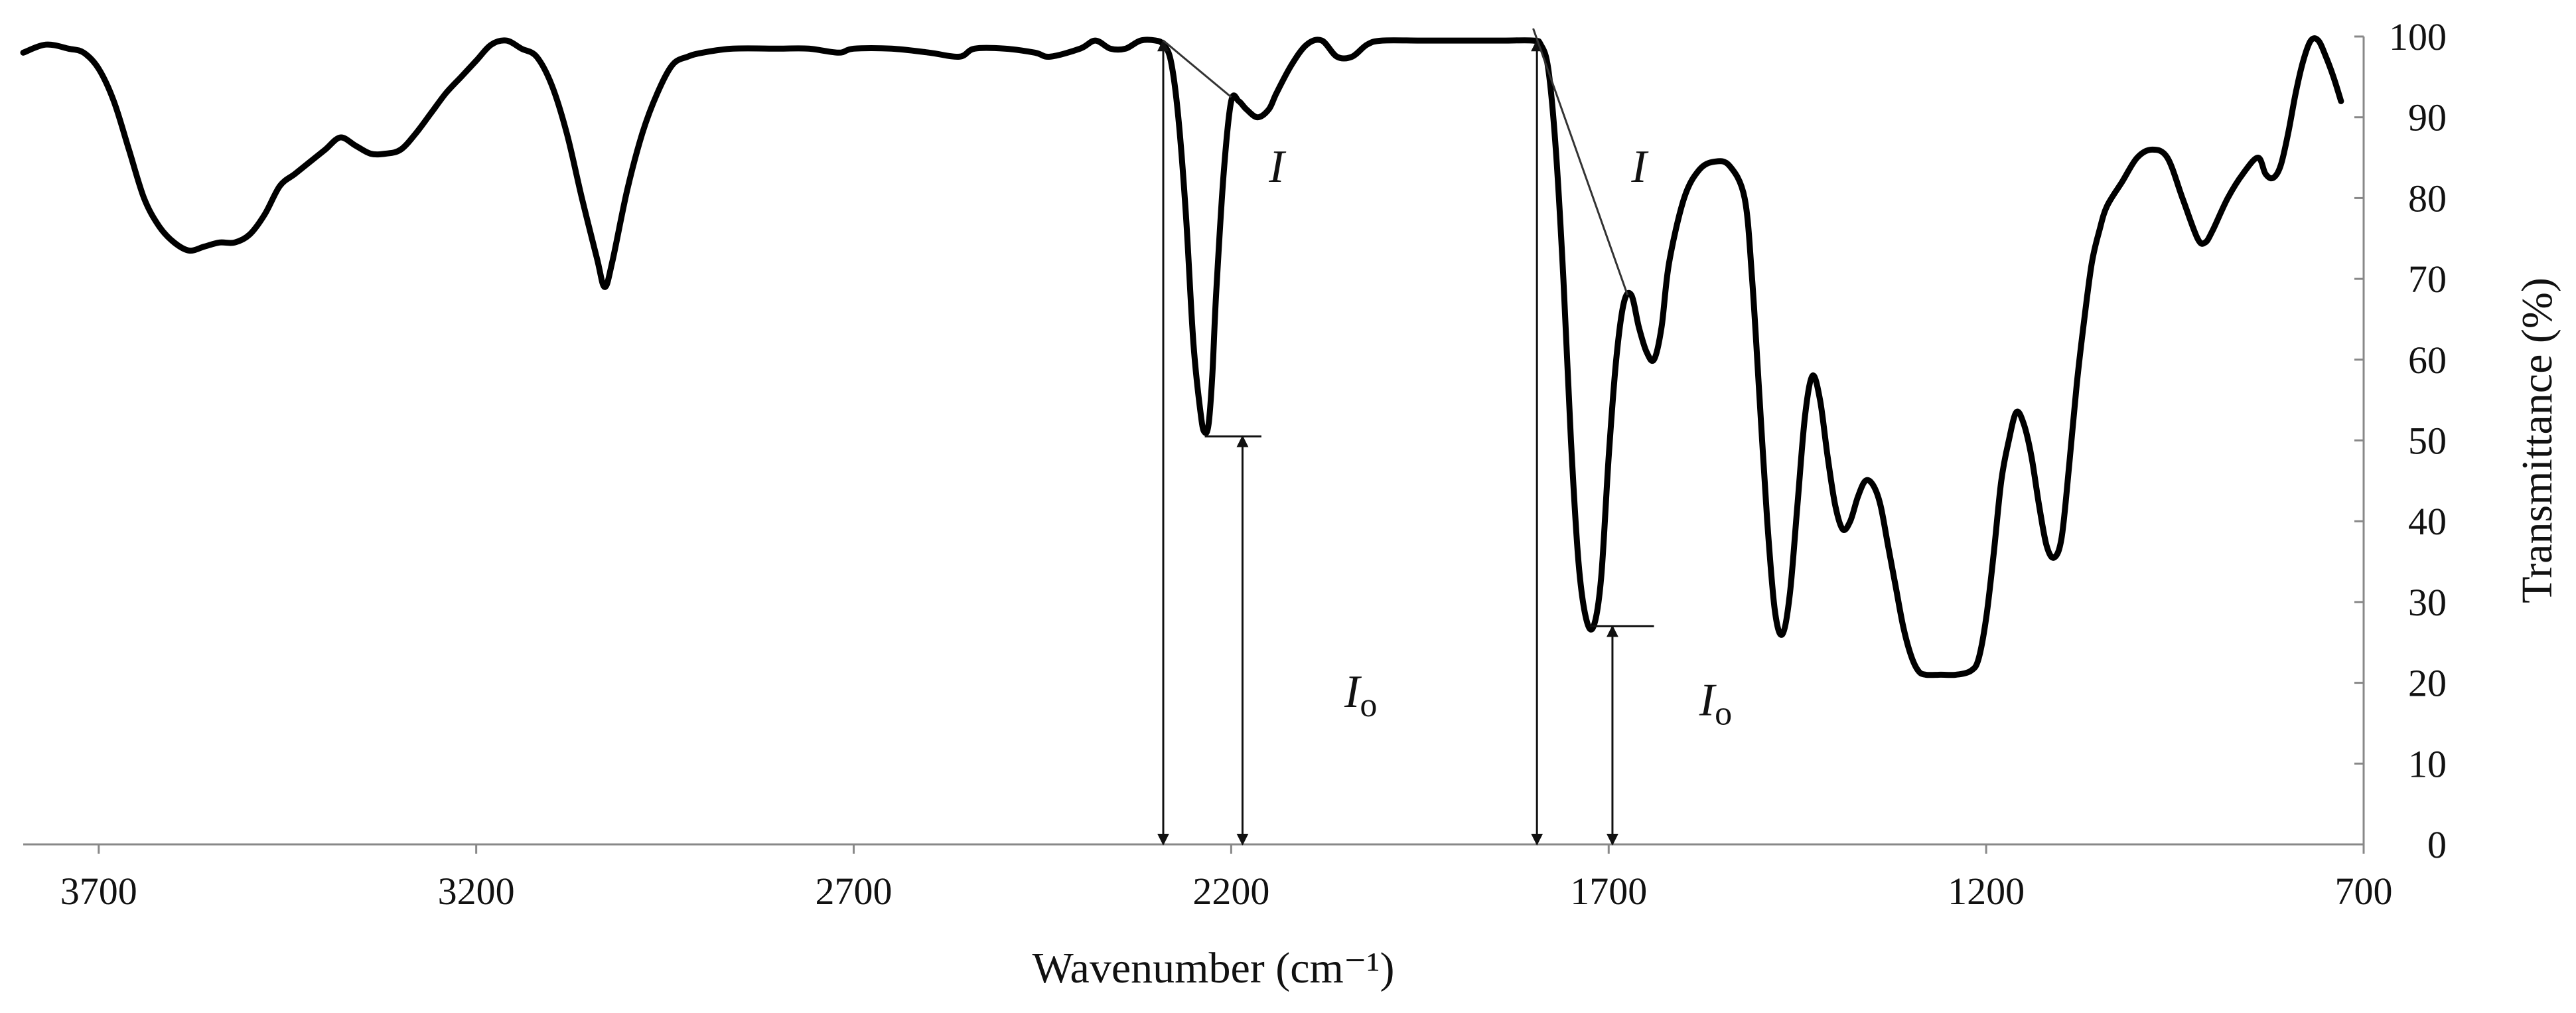 This screenshot has width=2576, height=1013. I want to click on x-tick-label: 2200, so click(1231, 891).